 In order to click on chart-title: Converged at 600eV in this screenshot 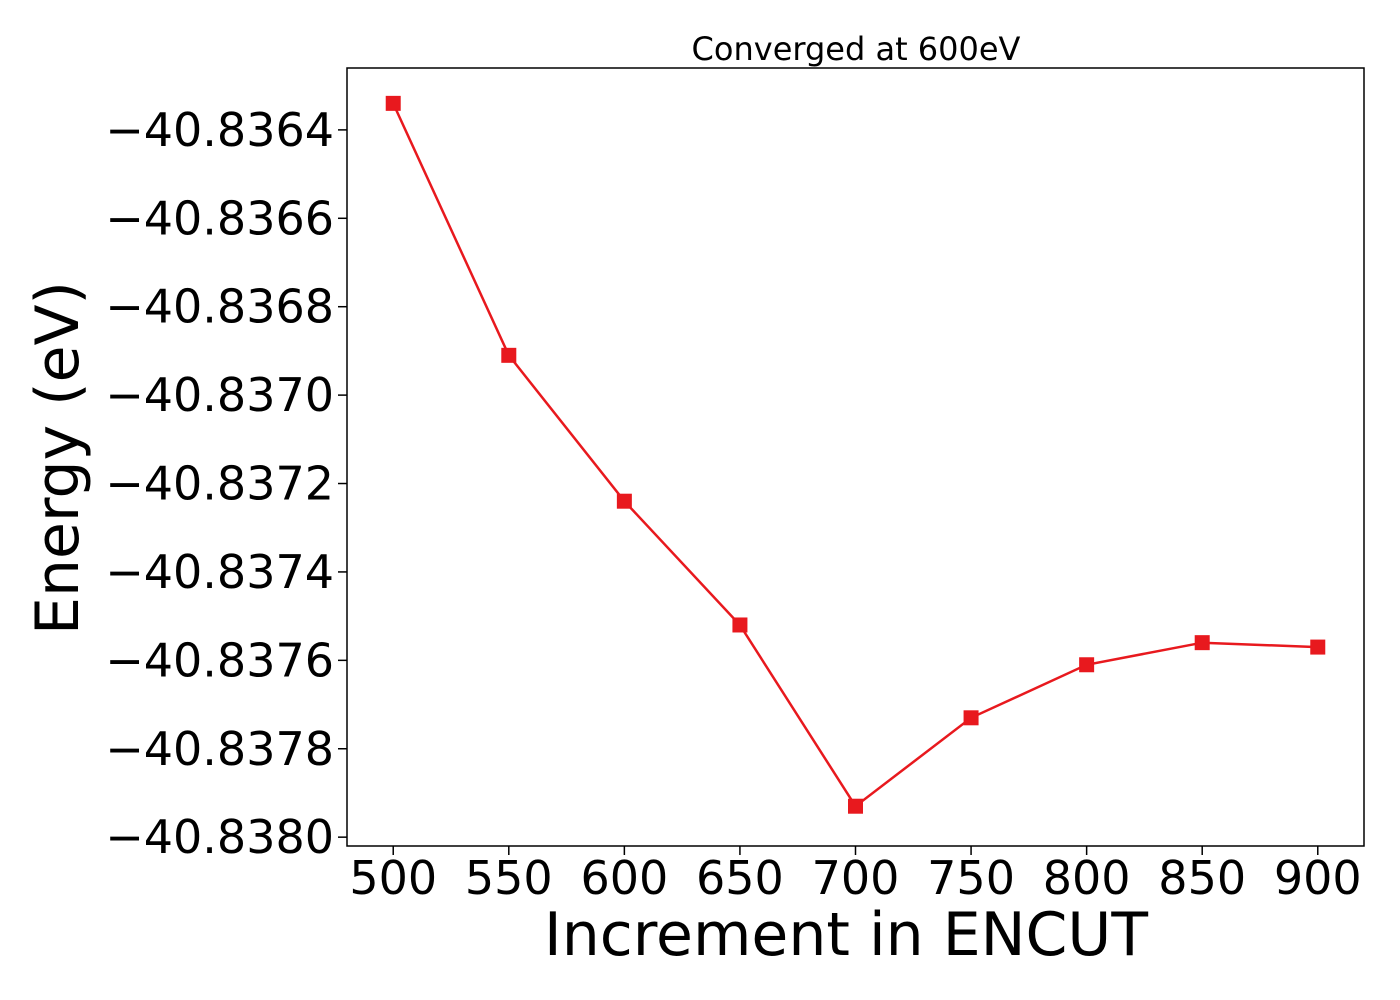, I will do `click(856, 49)`.